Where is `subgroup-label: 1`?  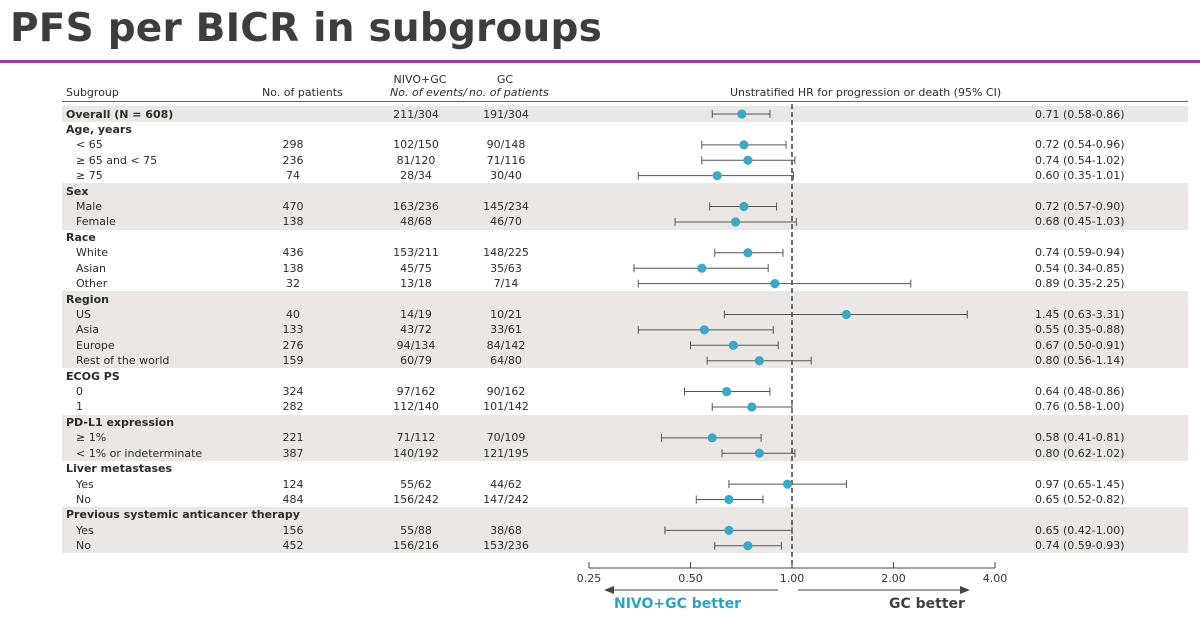 subgroup-label: 1 is located at coordinates (79, 407).